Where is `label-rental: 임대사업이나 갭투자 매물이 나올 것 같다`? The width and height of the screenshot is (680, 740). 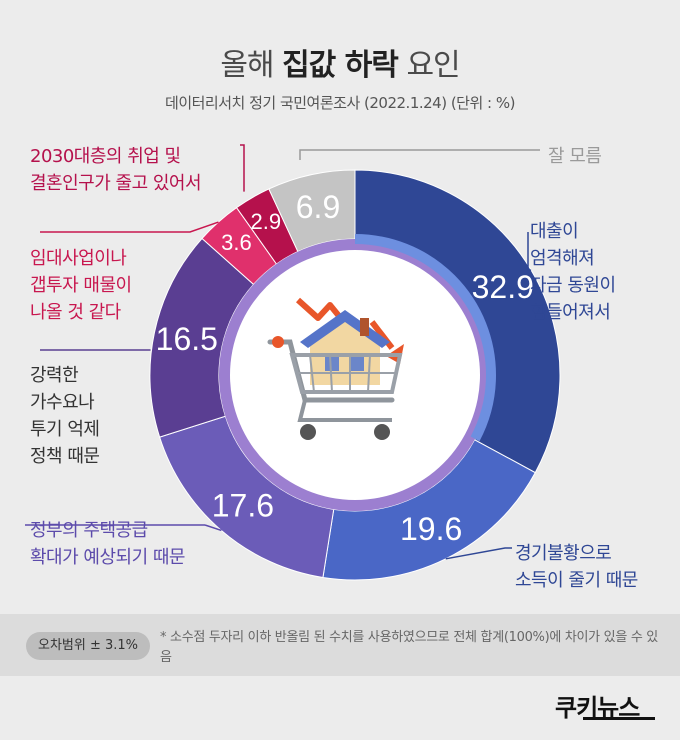 label-rental: 임대사업이나 갭투자 매물이 나올 것 같다 is located at coordinates (81, 285).